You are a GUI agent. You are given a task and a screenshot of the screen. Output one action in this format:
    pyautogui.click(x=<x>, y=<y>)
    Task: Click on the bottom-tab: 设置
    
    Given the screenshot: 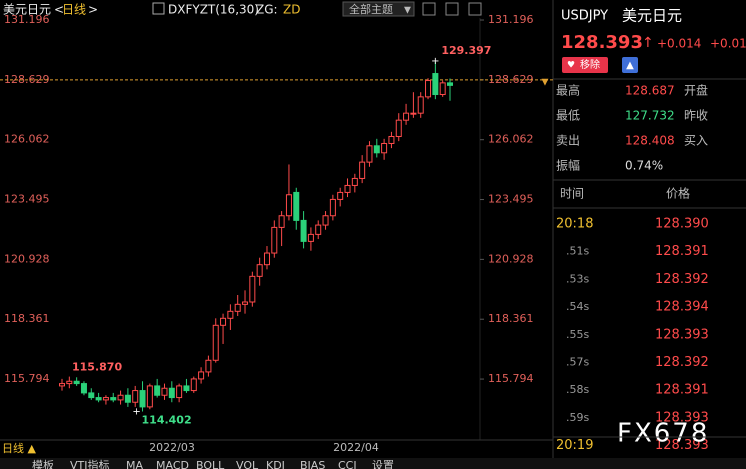 What is the action you would take?
    pyautogui.click(x=383, y=464)
    